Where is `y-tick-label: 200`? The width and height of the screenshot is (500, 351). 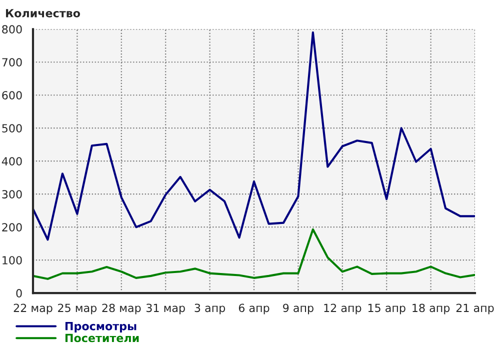 y-tick-label: 200 is located at coordinates (12, 227).